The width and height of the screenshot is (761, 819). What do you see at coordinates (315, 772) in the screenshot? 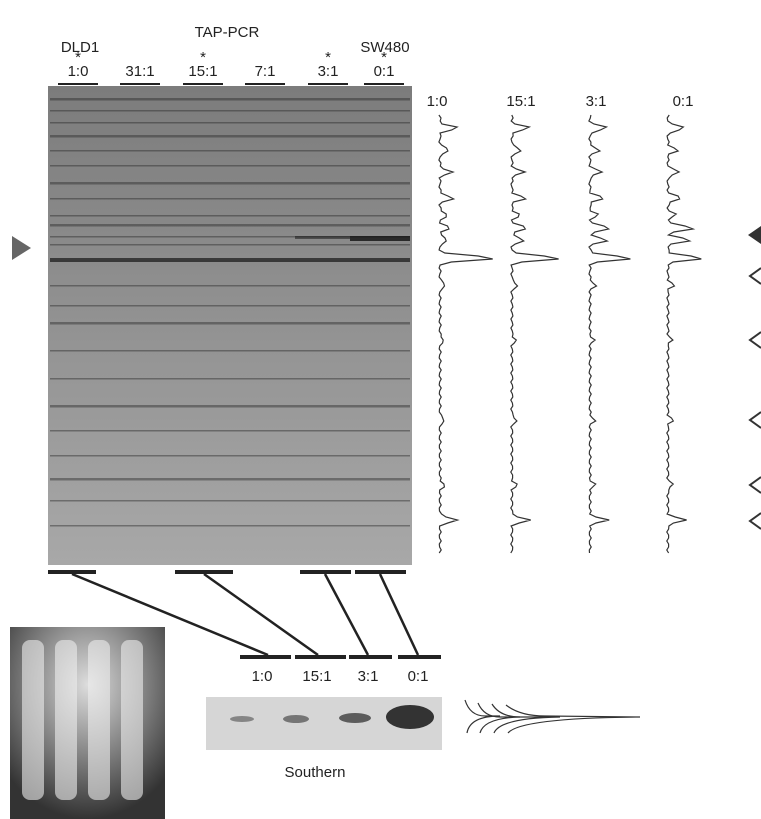
I see `southern-title: Southern` at bounding box center [315, 772].